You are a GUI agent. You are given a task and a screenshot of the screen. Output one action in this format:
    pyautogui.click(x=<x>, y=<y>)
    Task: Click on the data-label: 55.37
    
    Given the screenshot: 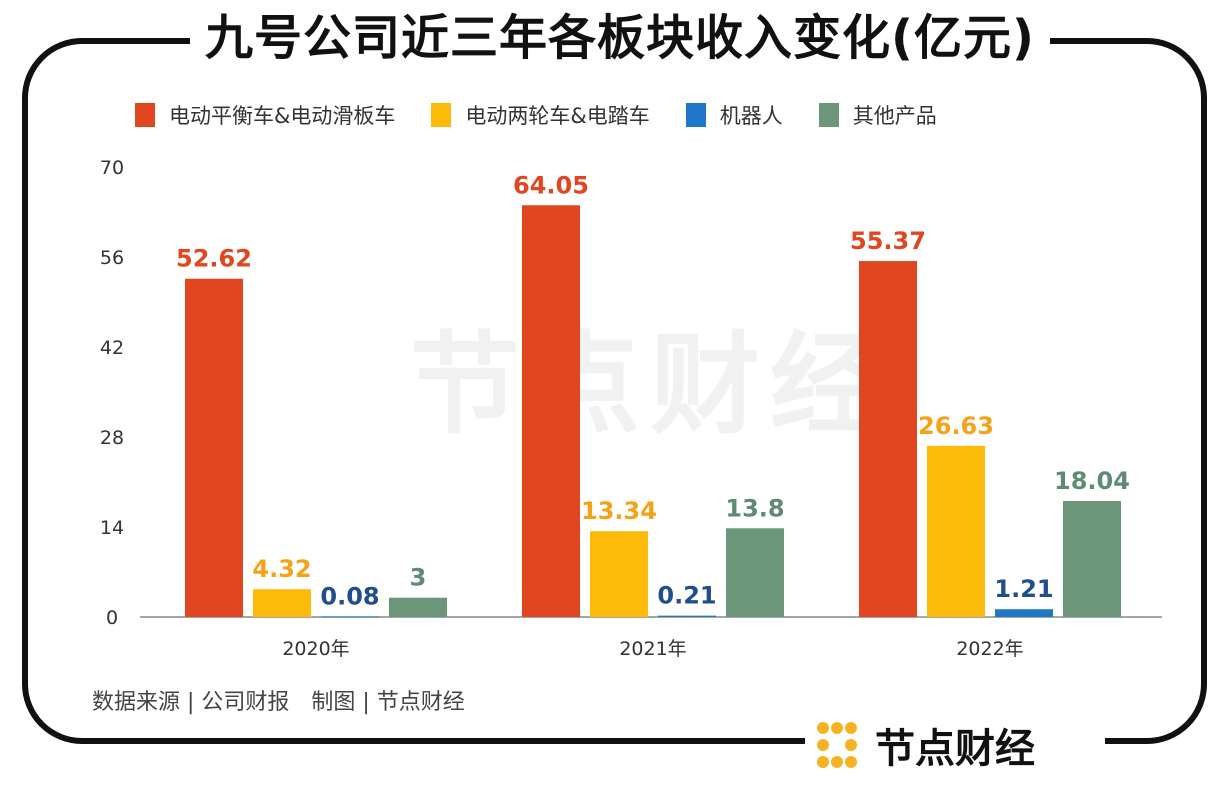 What is the action you would take?
    pyautogui.click(x=888, y=241)
    